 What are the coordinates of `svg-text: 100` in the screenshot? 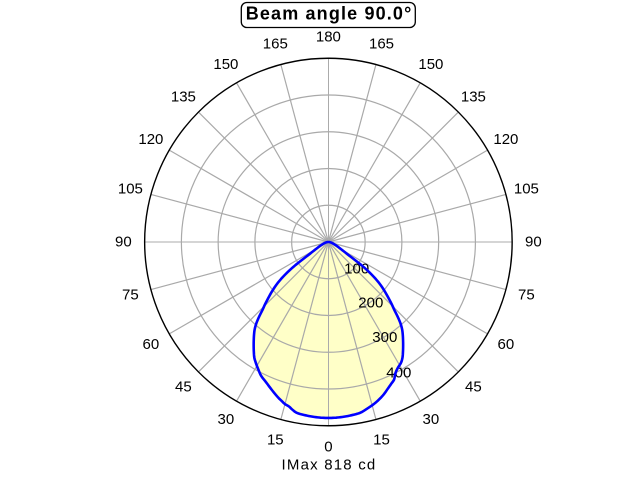 It's located at (356, 269).